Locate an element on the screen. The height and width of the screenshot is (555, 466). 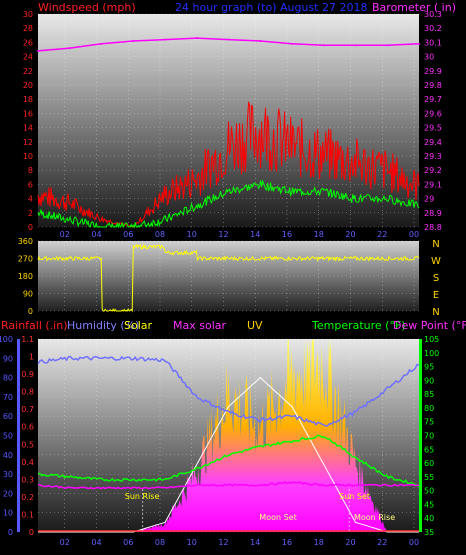
wind-y-tick-label: 22 is located at coordinates (28, 71).